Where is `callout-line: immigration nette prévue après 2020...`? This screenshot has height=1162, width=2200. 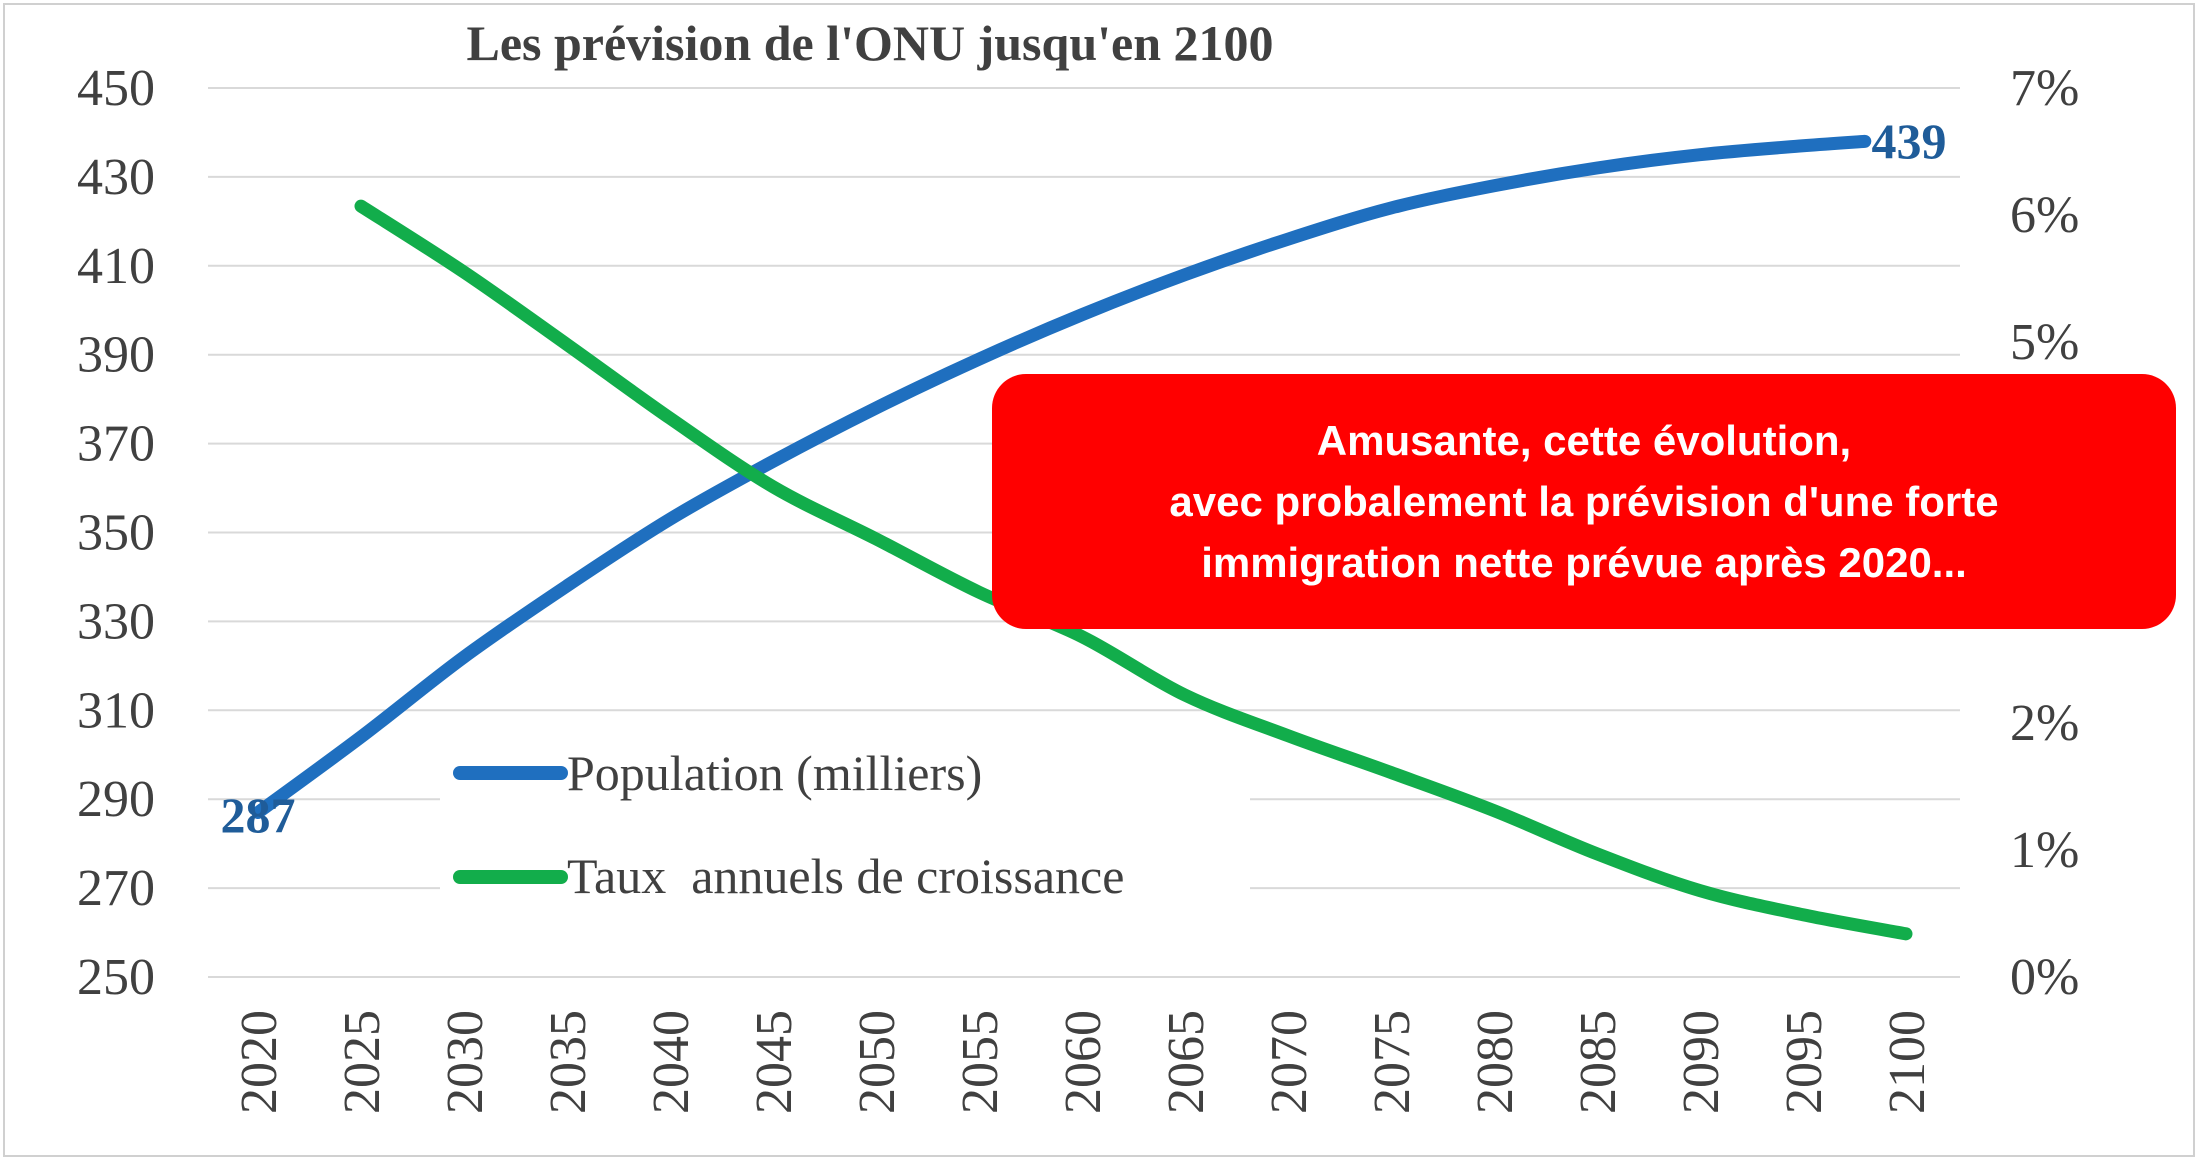
callout-line: immigration nette prévue après 2020... is located at coordinates (1584, 562).